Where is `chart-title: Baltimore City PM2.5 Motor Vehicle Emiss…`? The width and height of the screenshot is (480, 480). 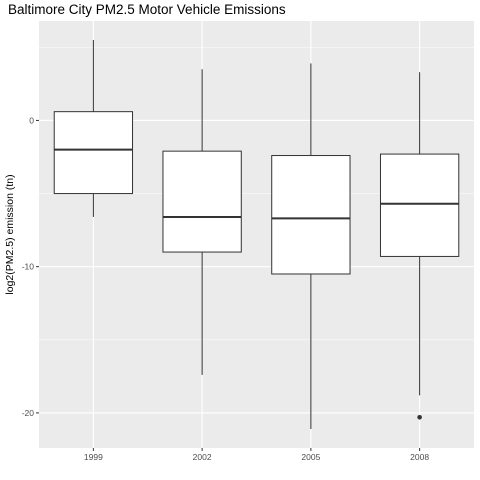
chart-title: Baltimore City PM2.5 Motor Vehicle Emiss… is located at coordinates (147, 9).